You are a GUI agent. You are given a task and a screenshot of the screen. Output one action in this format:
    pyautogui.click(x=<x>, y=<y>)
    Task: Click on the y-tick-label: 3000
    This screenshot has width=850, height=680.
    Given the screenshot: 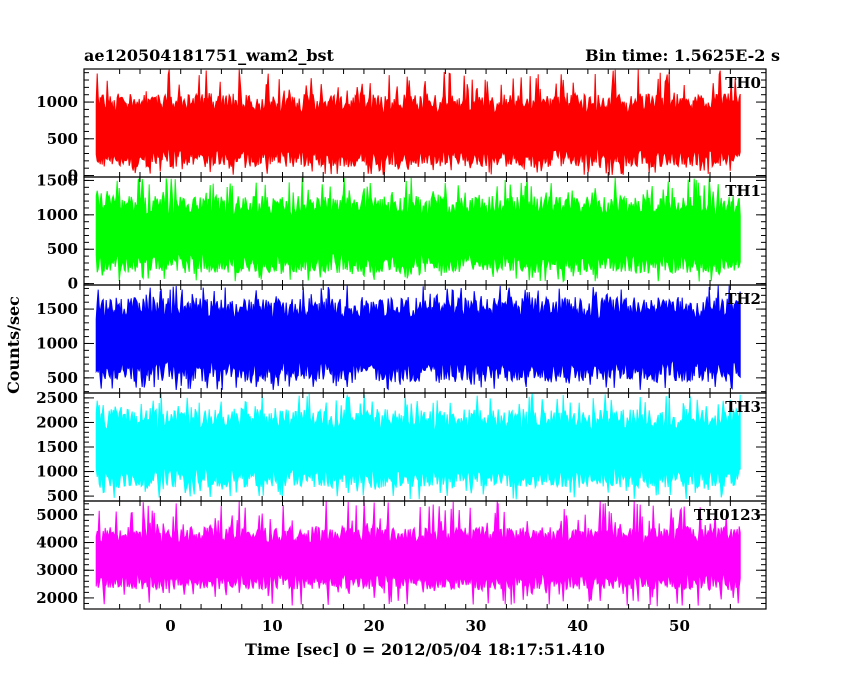 What is the action you would take?
    pyautogui.click(x=57, y=570)
    